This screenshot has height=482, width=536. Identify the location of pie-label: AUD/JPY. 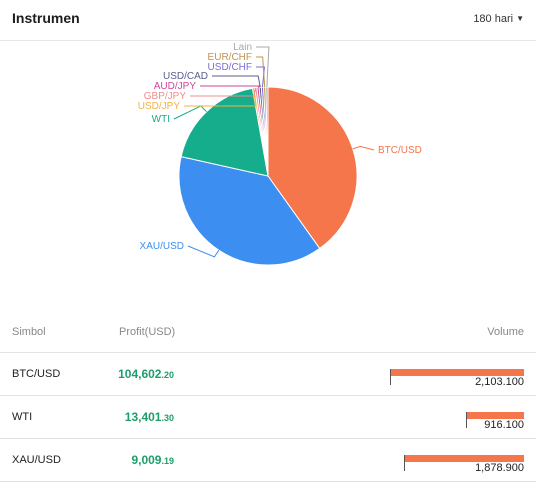
(175, 86).